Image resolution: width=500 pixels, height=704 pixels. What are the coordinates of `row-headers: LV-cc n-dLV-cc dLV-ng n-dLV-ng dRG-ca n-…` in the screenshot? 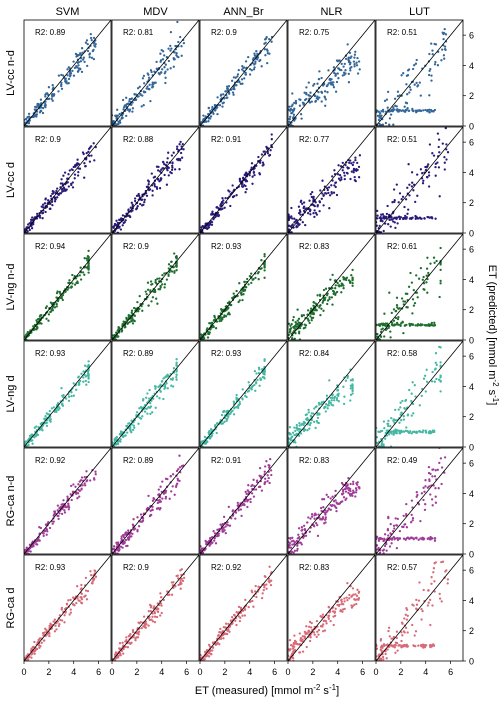 It's located at (11, 339).